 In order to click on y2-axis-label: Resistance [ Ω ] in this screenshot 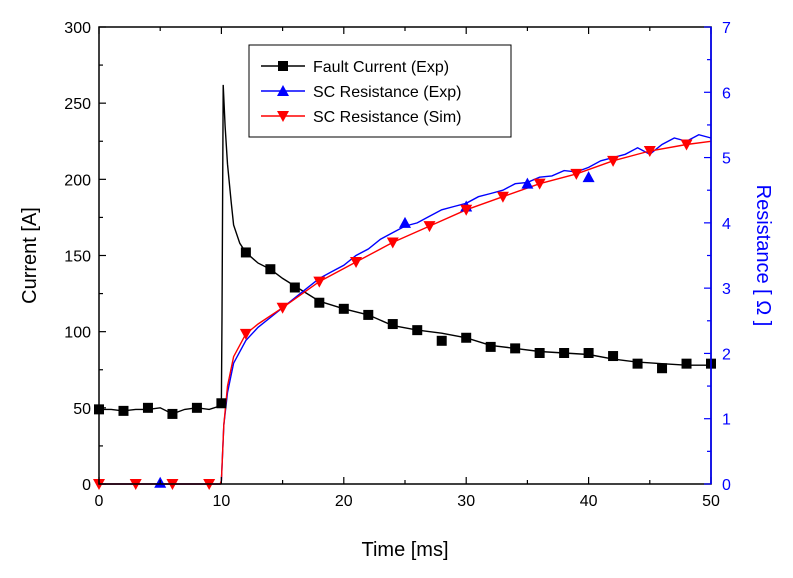, I will do `click(763, 256)`.